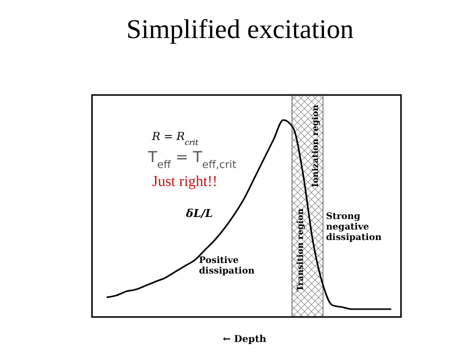 This screenshot has width=474, height=355. Describe the element at coordinates (227, 266) in the screenshot. I see `annotation: Positive dissipation` at that location.